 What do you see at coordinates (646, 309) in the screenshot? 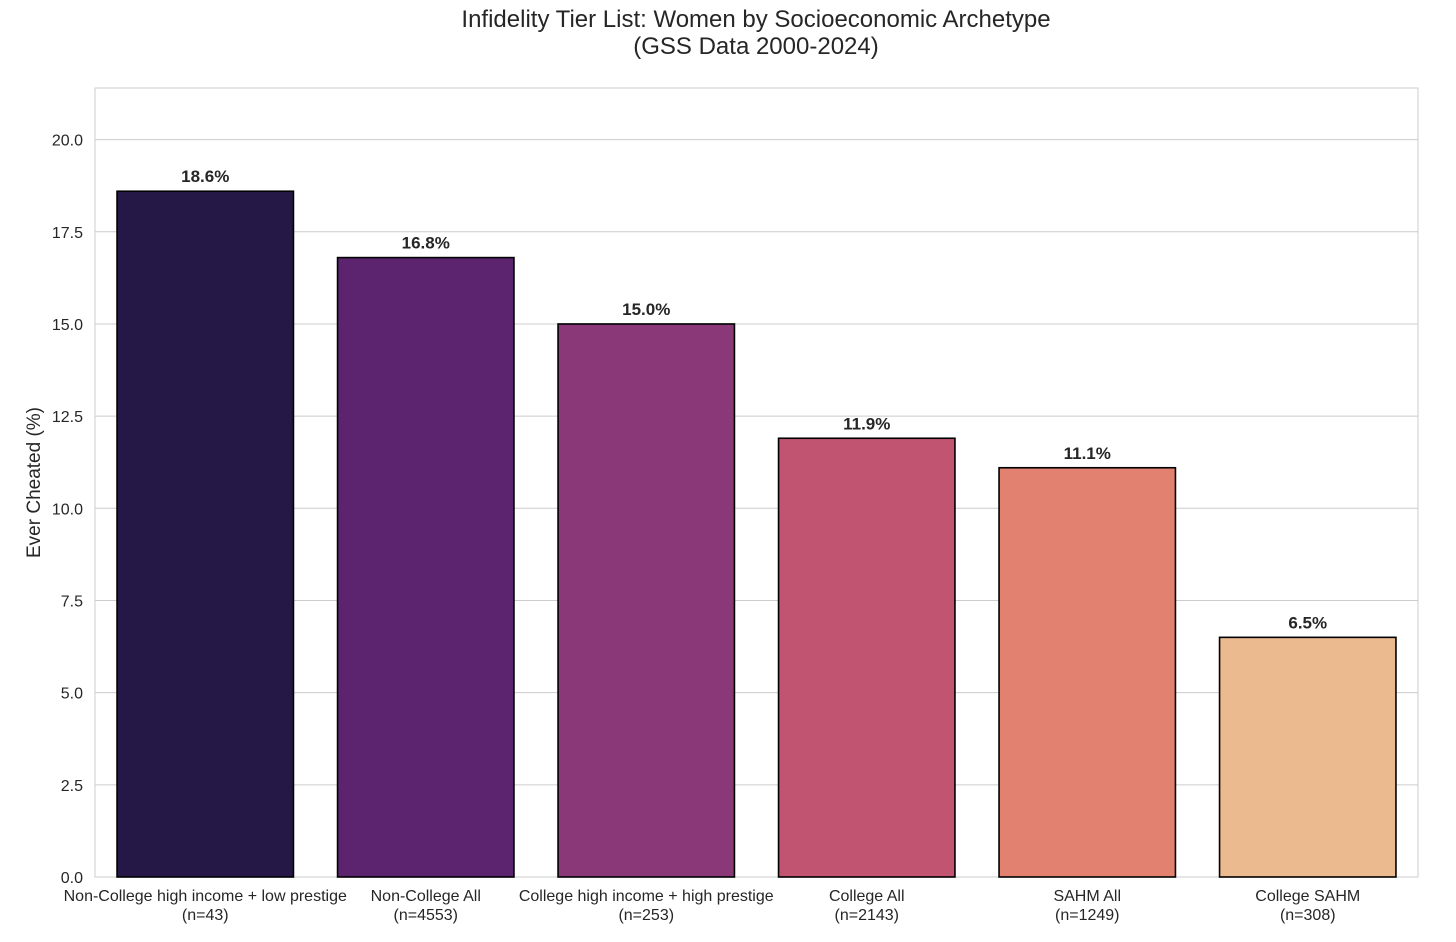
I see `bar-value-label: 15.0%` at bounding box center [646, 309].